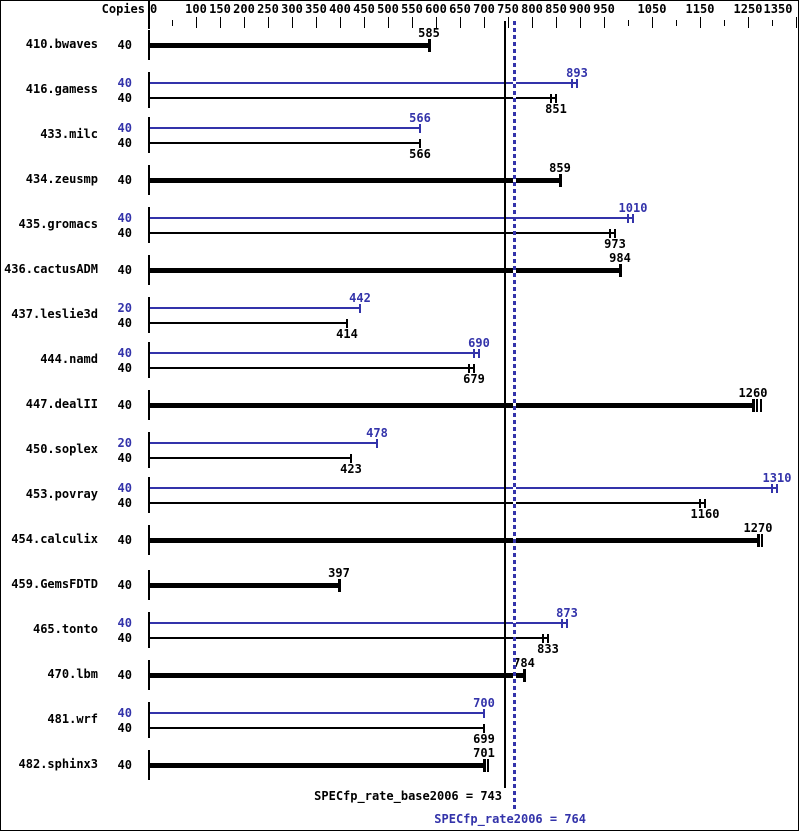 The height and width of the screenshot is (831, 799). Describe the element at coordinates (292, 9) in the screenshot. I see `axis-tick-label: 300` at that location.